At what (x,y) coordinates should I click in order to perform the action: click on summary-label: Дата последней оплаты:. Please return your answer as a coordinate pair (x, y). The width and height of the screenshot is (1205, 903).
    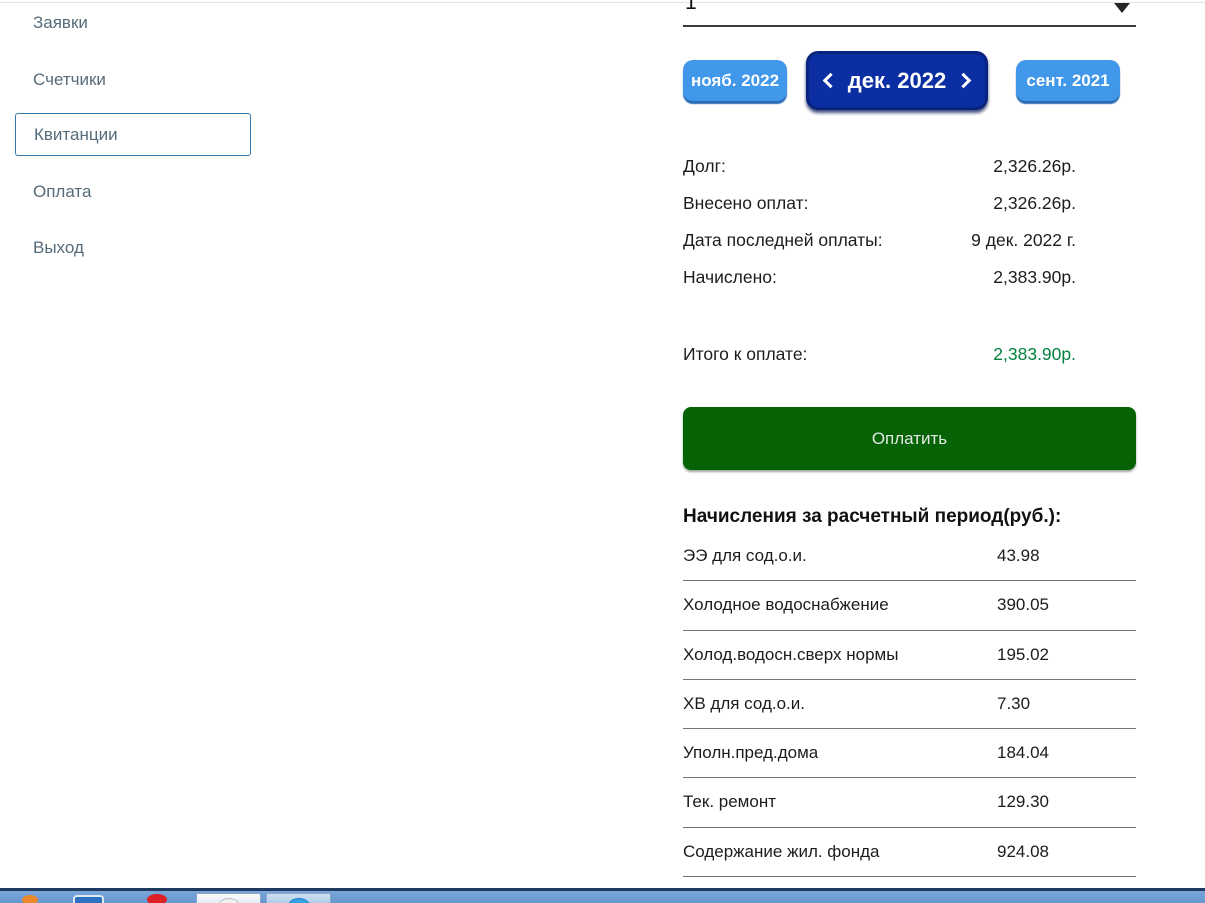
    Looking at the image, I should click on (783, 240).